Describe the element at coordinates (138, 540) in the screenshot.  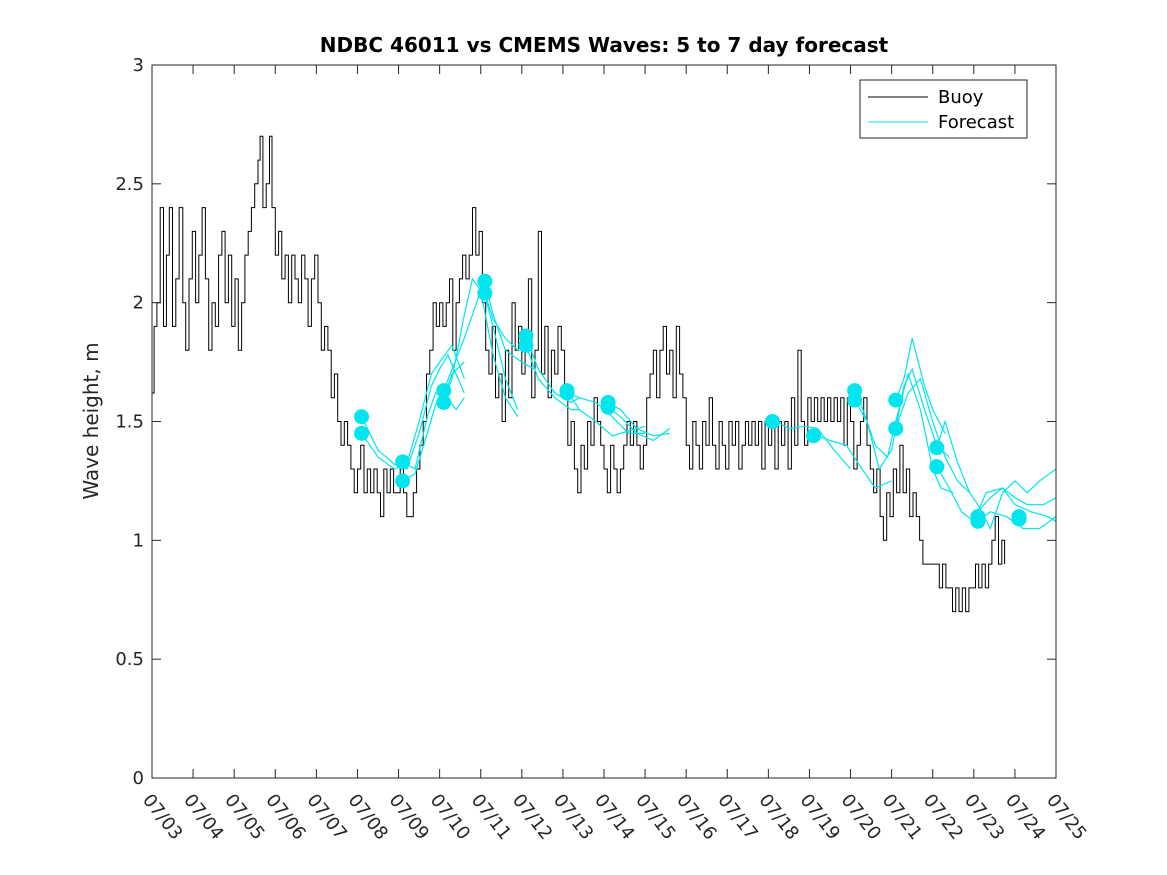
I see `y-tick-label: 1` at that location.